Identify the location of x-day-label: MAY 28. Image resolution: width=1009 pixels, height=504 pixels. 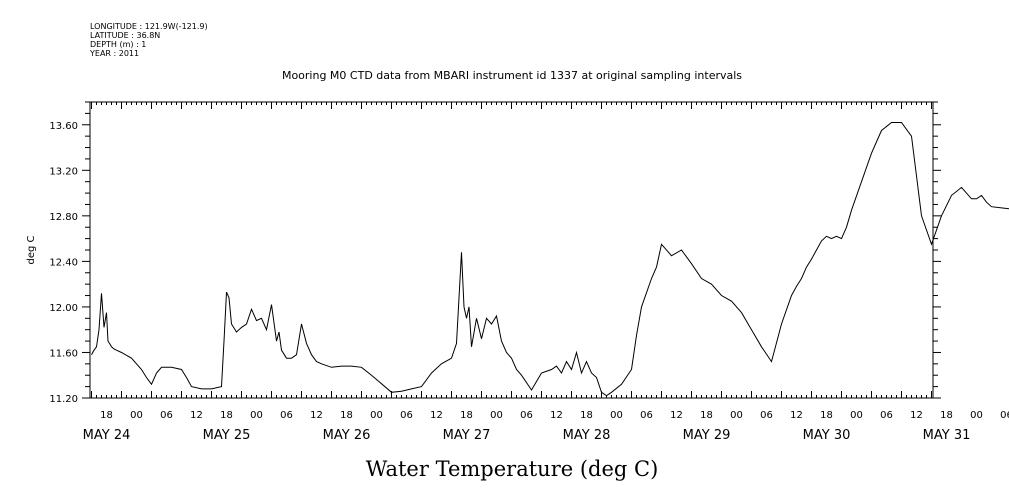
(587, 435).